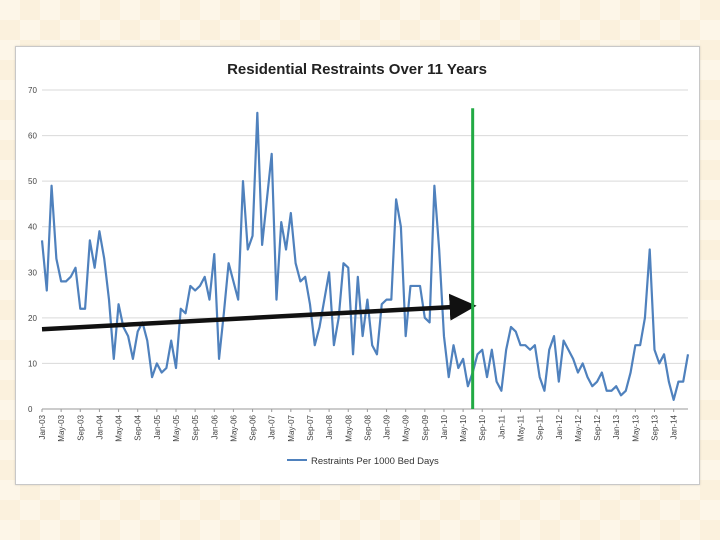  Describe the element at coordinates (616, 426) in the screenshot. I see `x-tick-label: Jan-13` at that location.